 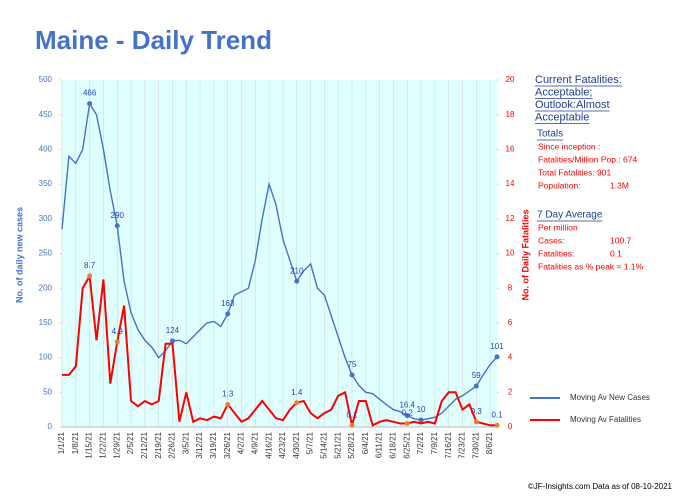 What do you see at coordinates (406, 444) in the screenshot?
I see `x-tick-label: 6/25/21` at bounding box center [406, 444].